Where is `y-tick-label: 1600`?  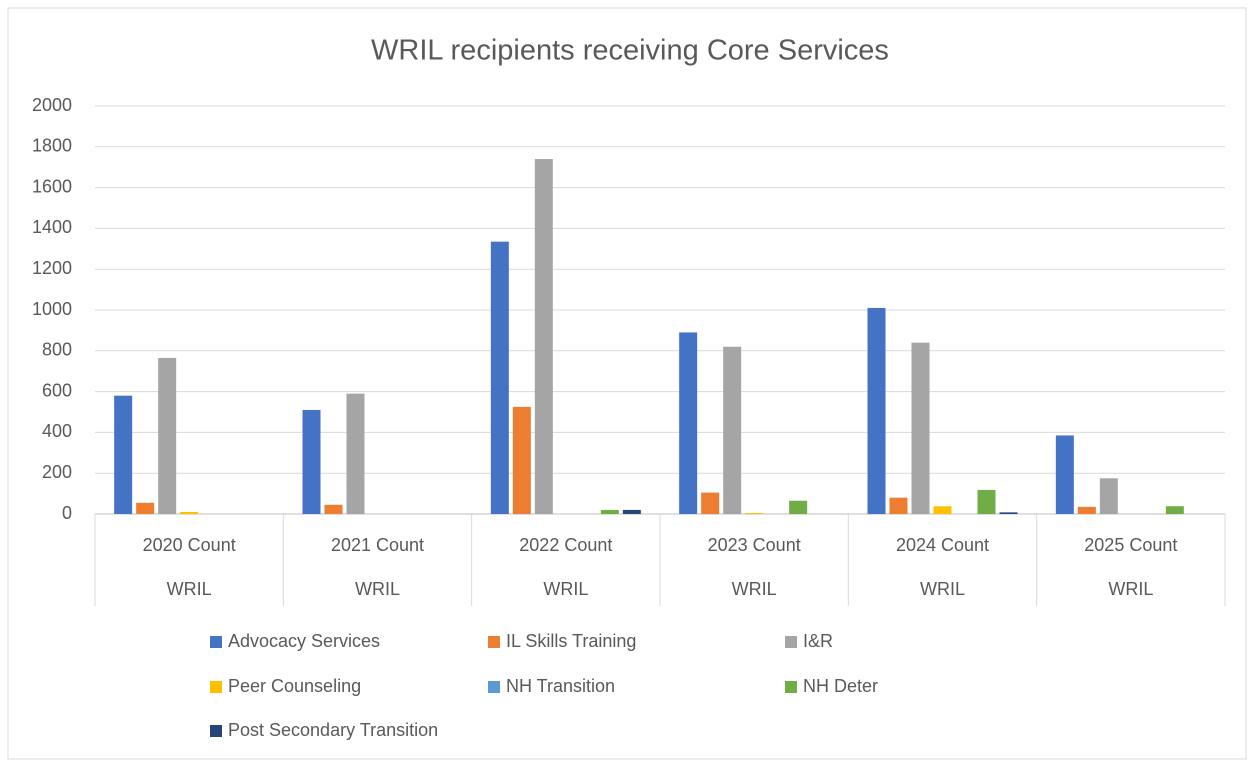 y-tick-label: 1600 is located at coordinates (52, 186).